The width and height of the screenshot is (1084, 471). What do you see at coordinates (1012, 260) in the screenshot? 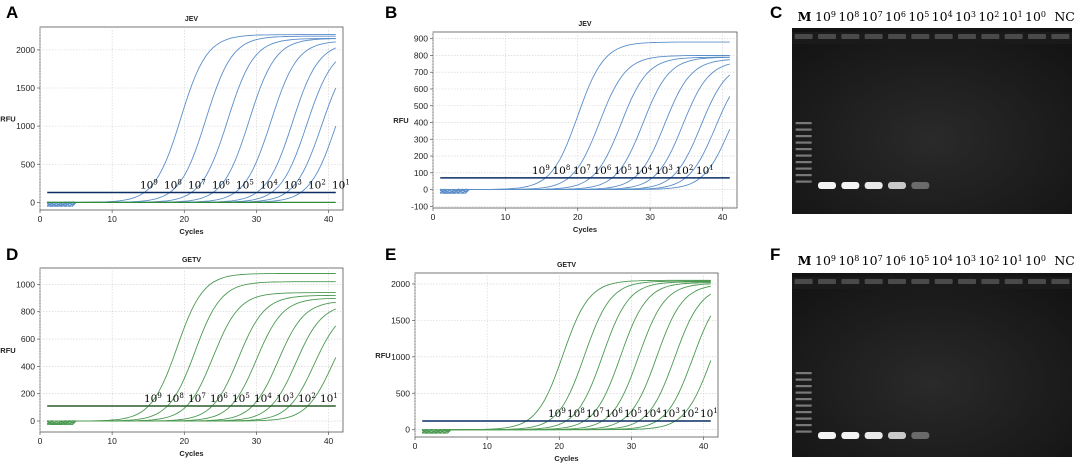
I see `gel-lane-label: 101` at bounding box center [1012, 260].